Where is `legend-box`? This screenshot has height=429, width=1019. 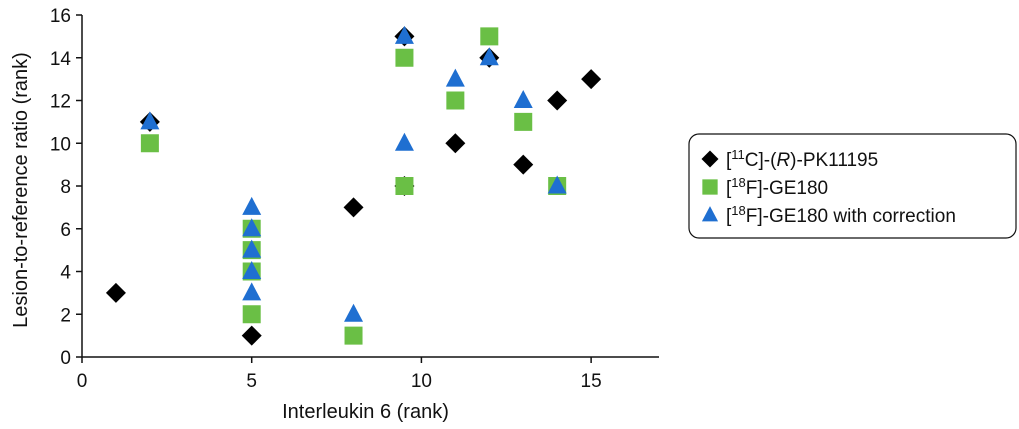 legend-box is located at coordinates (852, 186).